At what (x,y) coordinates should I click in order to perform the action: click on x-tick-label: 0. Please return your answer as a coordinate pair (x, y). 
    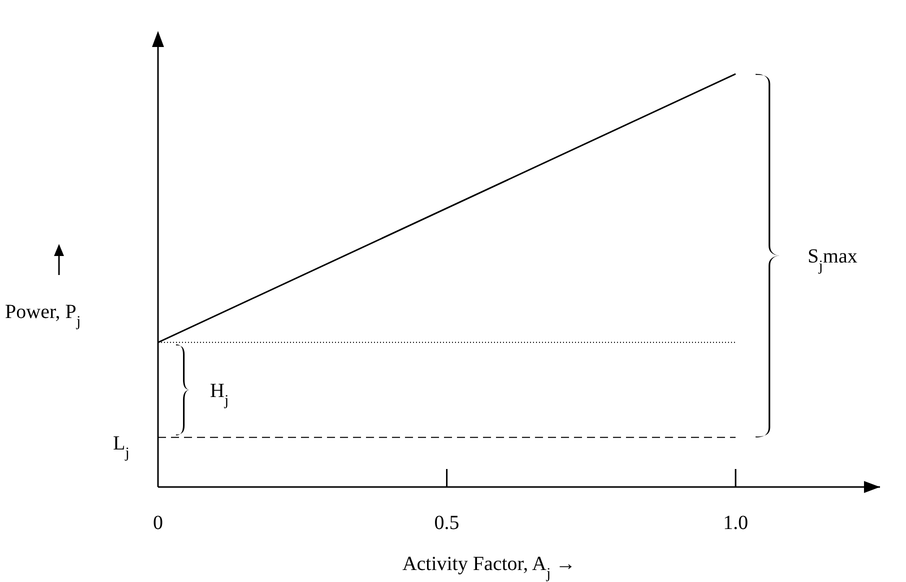
    Looking at the image, I should click on (158, 523).